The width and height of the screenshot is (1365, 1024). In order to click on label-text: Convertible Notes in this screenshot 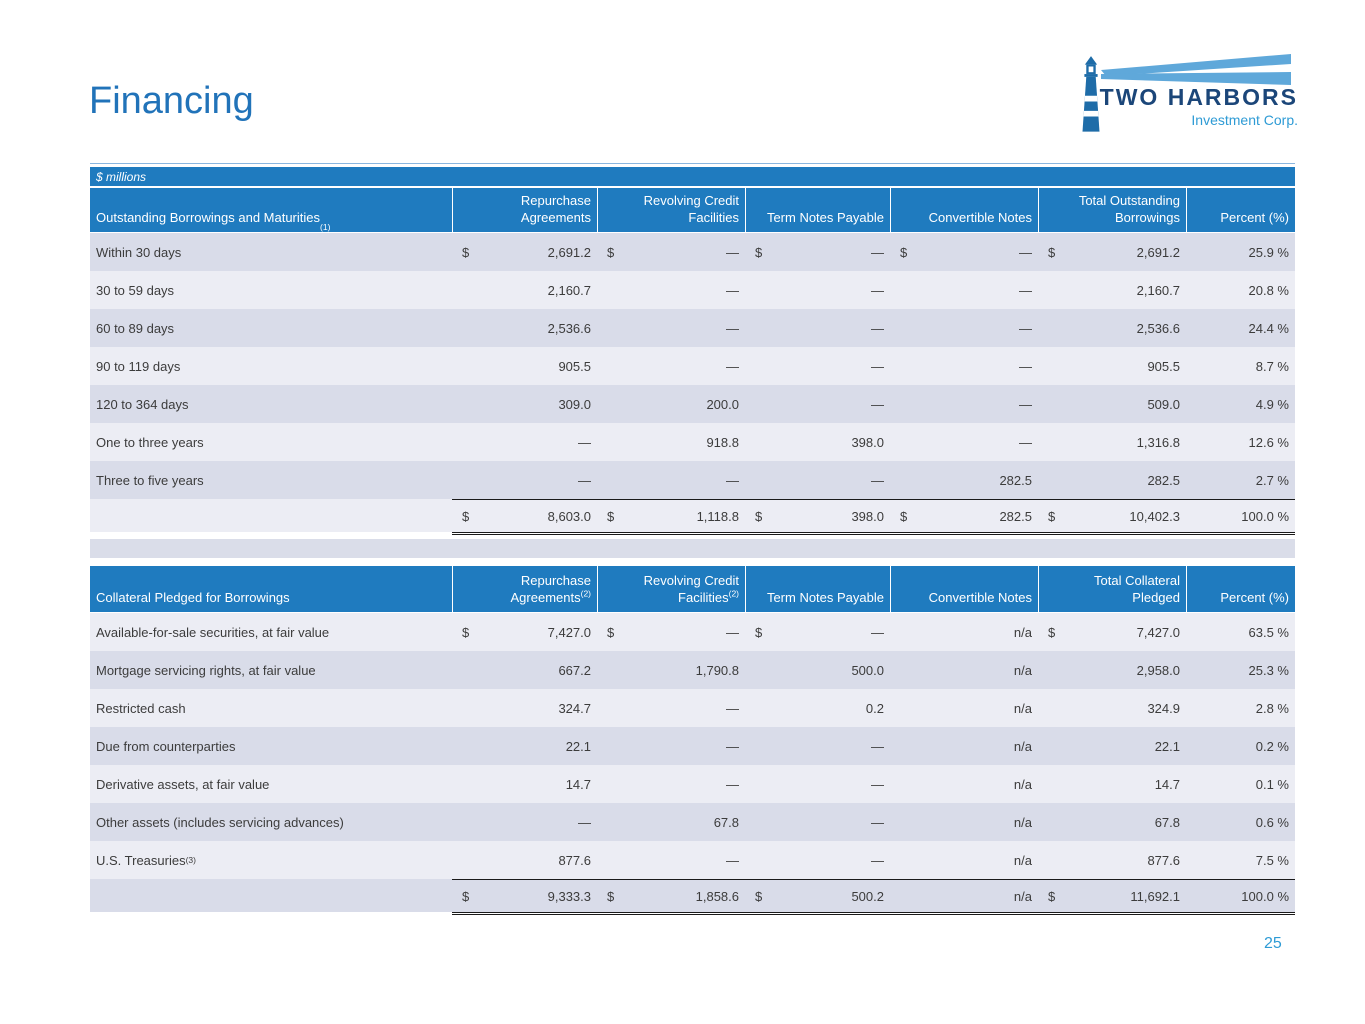, I will do `click(980, 598)`.